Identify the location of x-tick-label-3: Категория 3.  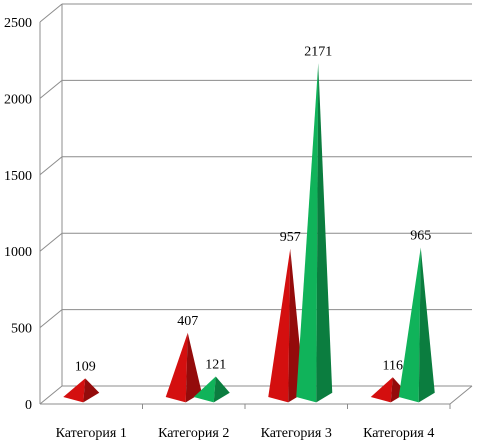
(296, 433).